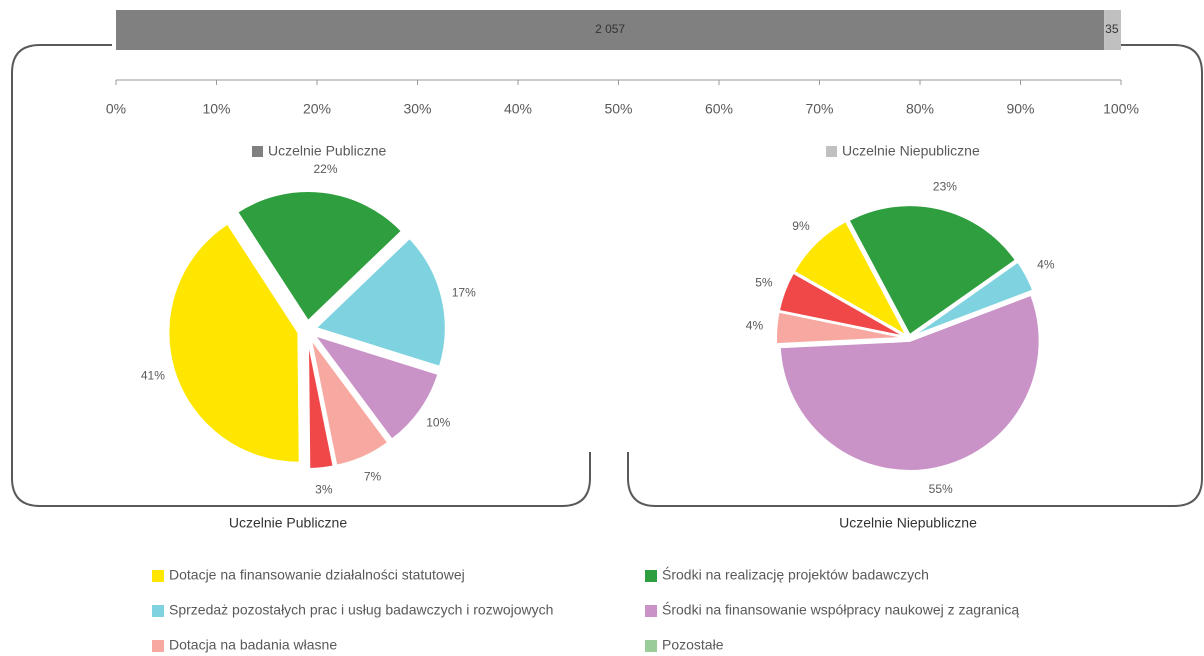 The width and height of the screenshot is (1204, 656). What do you see at coordinates (518, 109) in the screenshot?
I see `x-tick-label: 40%` at bounding box center [518, 109].